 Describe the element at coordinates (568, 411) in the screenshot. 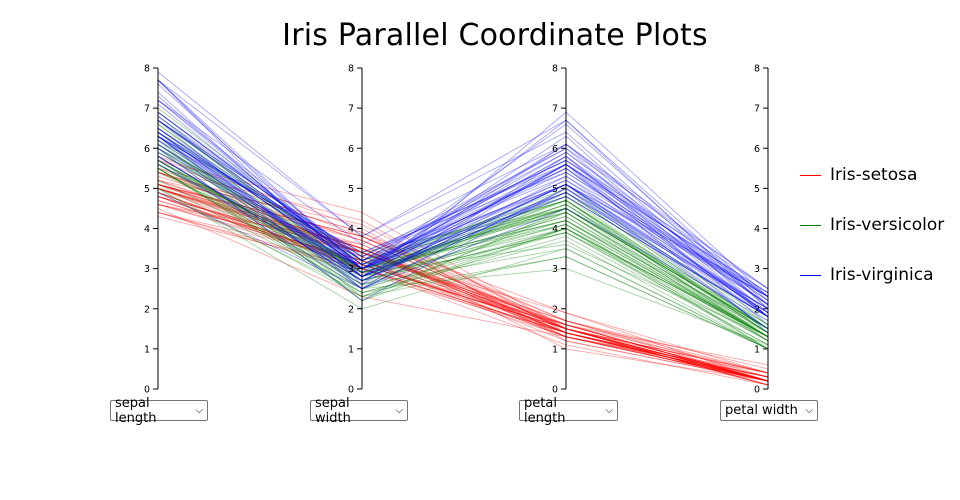

I see `axis-select-petal-length: petal length ⌵` at that location.